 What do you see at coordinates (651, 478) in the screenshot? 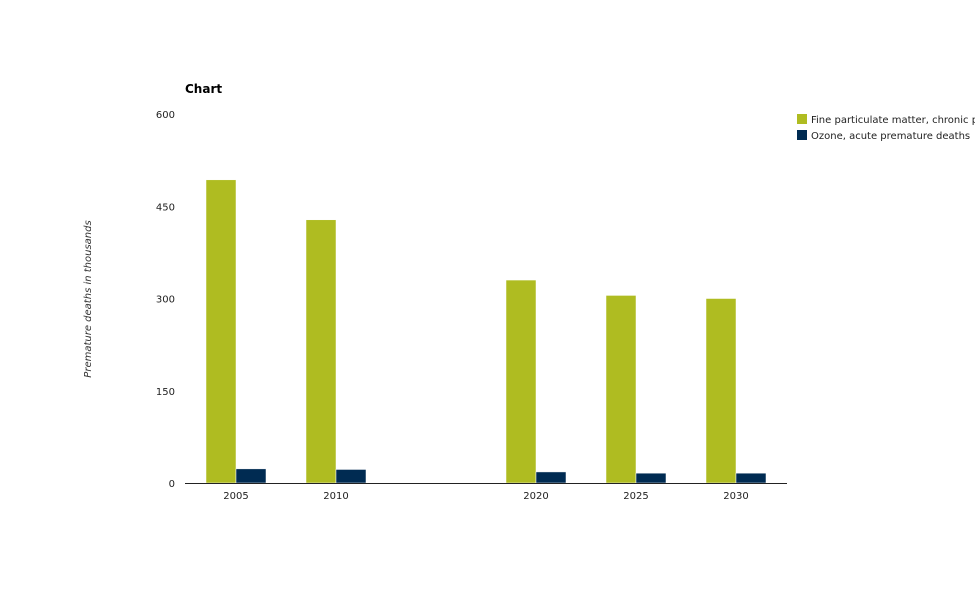
I see `bar-series-1-2025` at bounding box center [651, 478].